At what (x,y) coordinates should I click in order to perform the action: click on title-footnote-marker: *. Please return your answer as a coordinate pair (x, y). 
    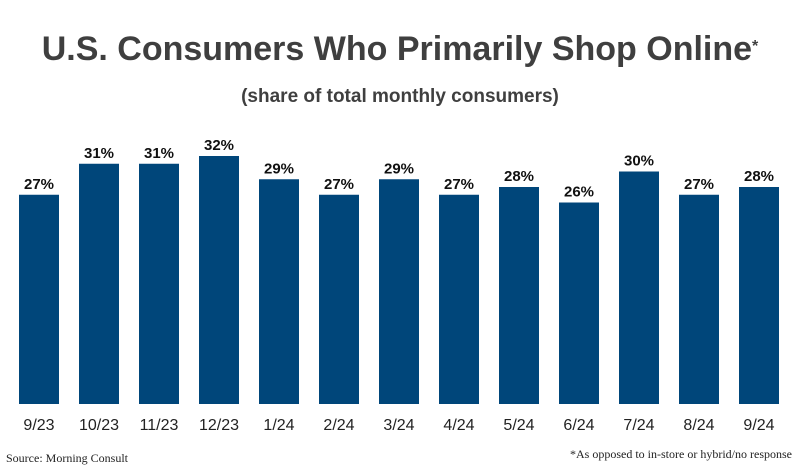
    Looking at the image, I should click on (755, 46).